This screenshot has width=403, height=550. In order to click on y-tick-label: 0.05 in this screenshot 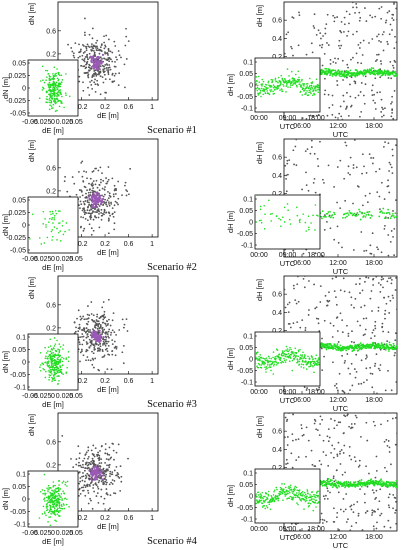, I will do `click(19, 201)`.